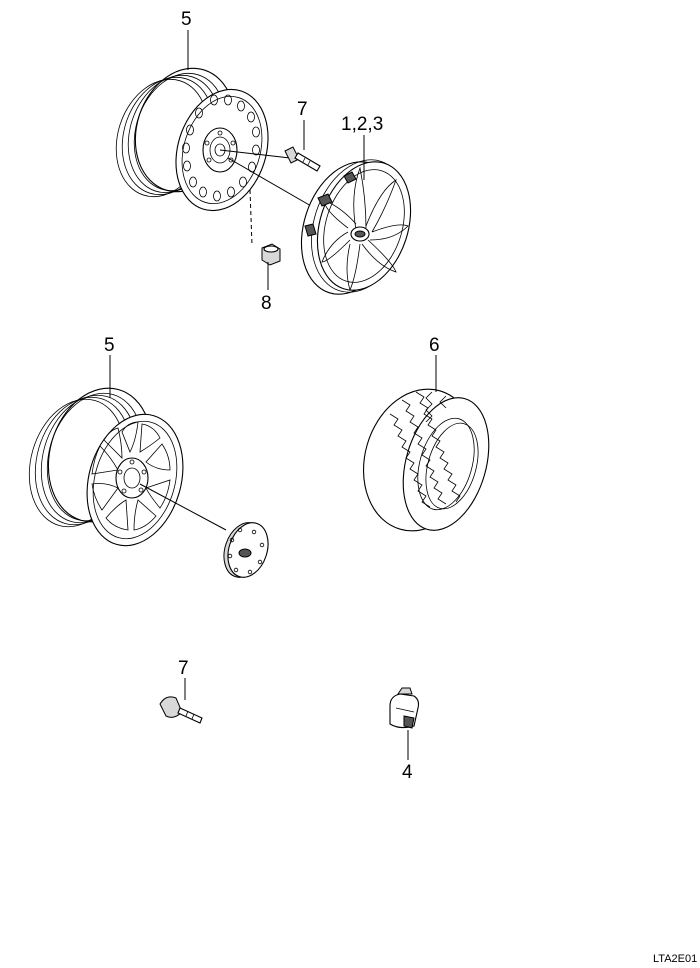 This screenshot has height=968, width=700. What do you see at coordinates (183, 507) in the screenshot?
I see `cap-leader` at bounding box center [183, 507].